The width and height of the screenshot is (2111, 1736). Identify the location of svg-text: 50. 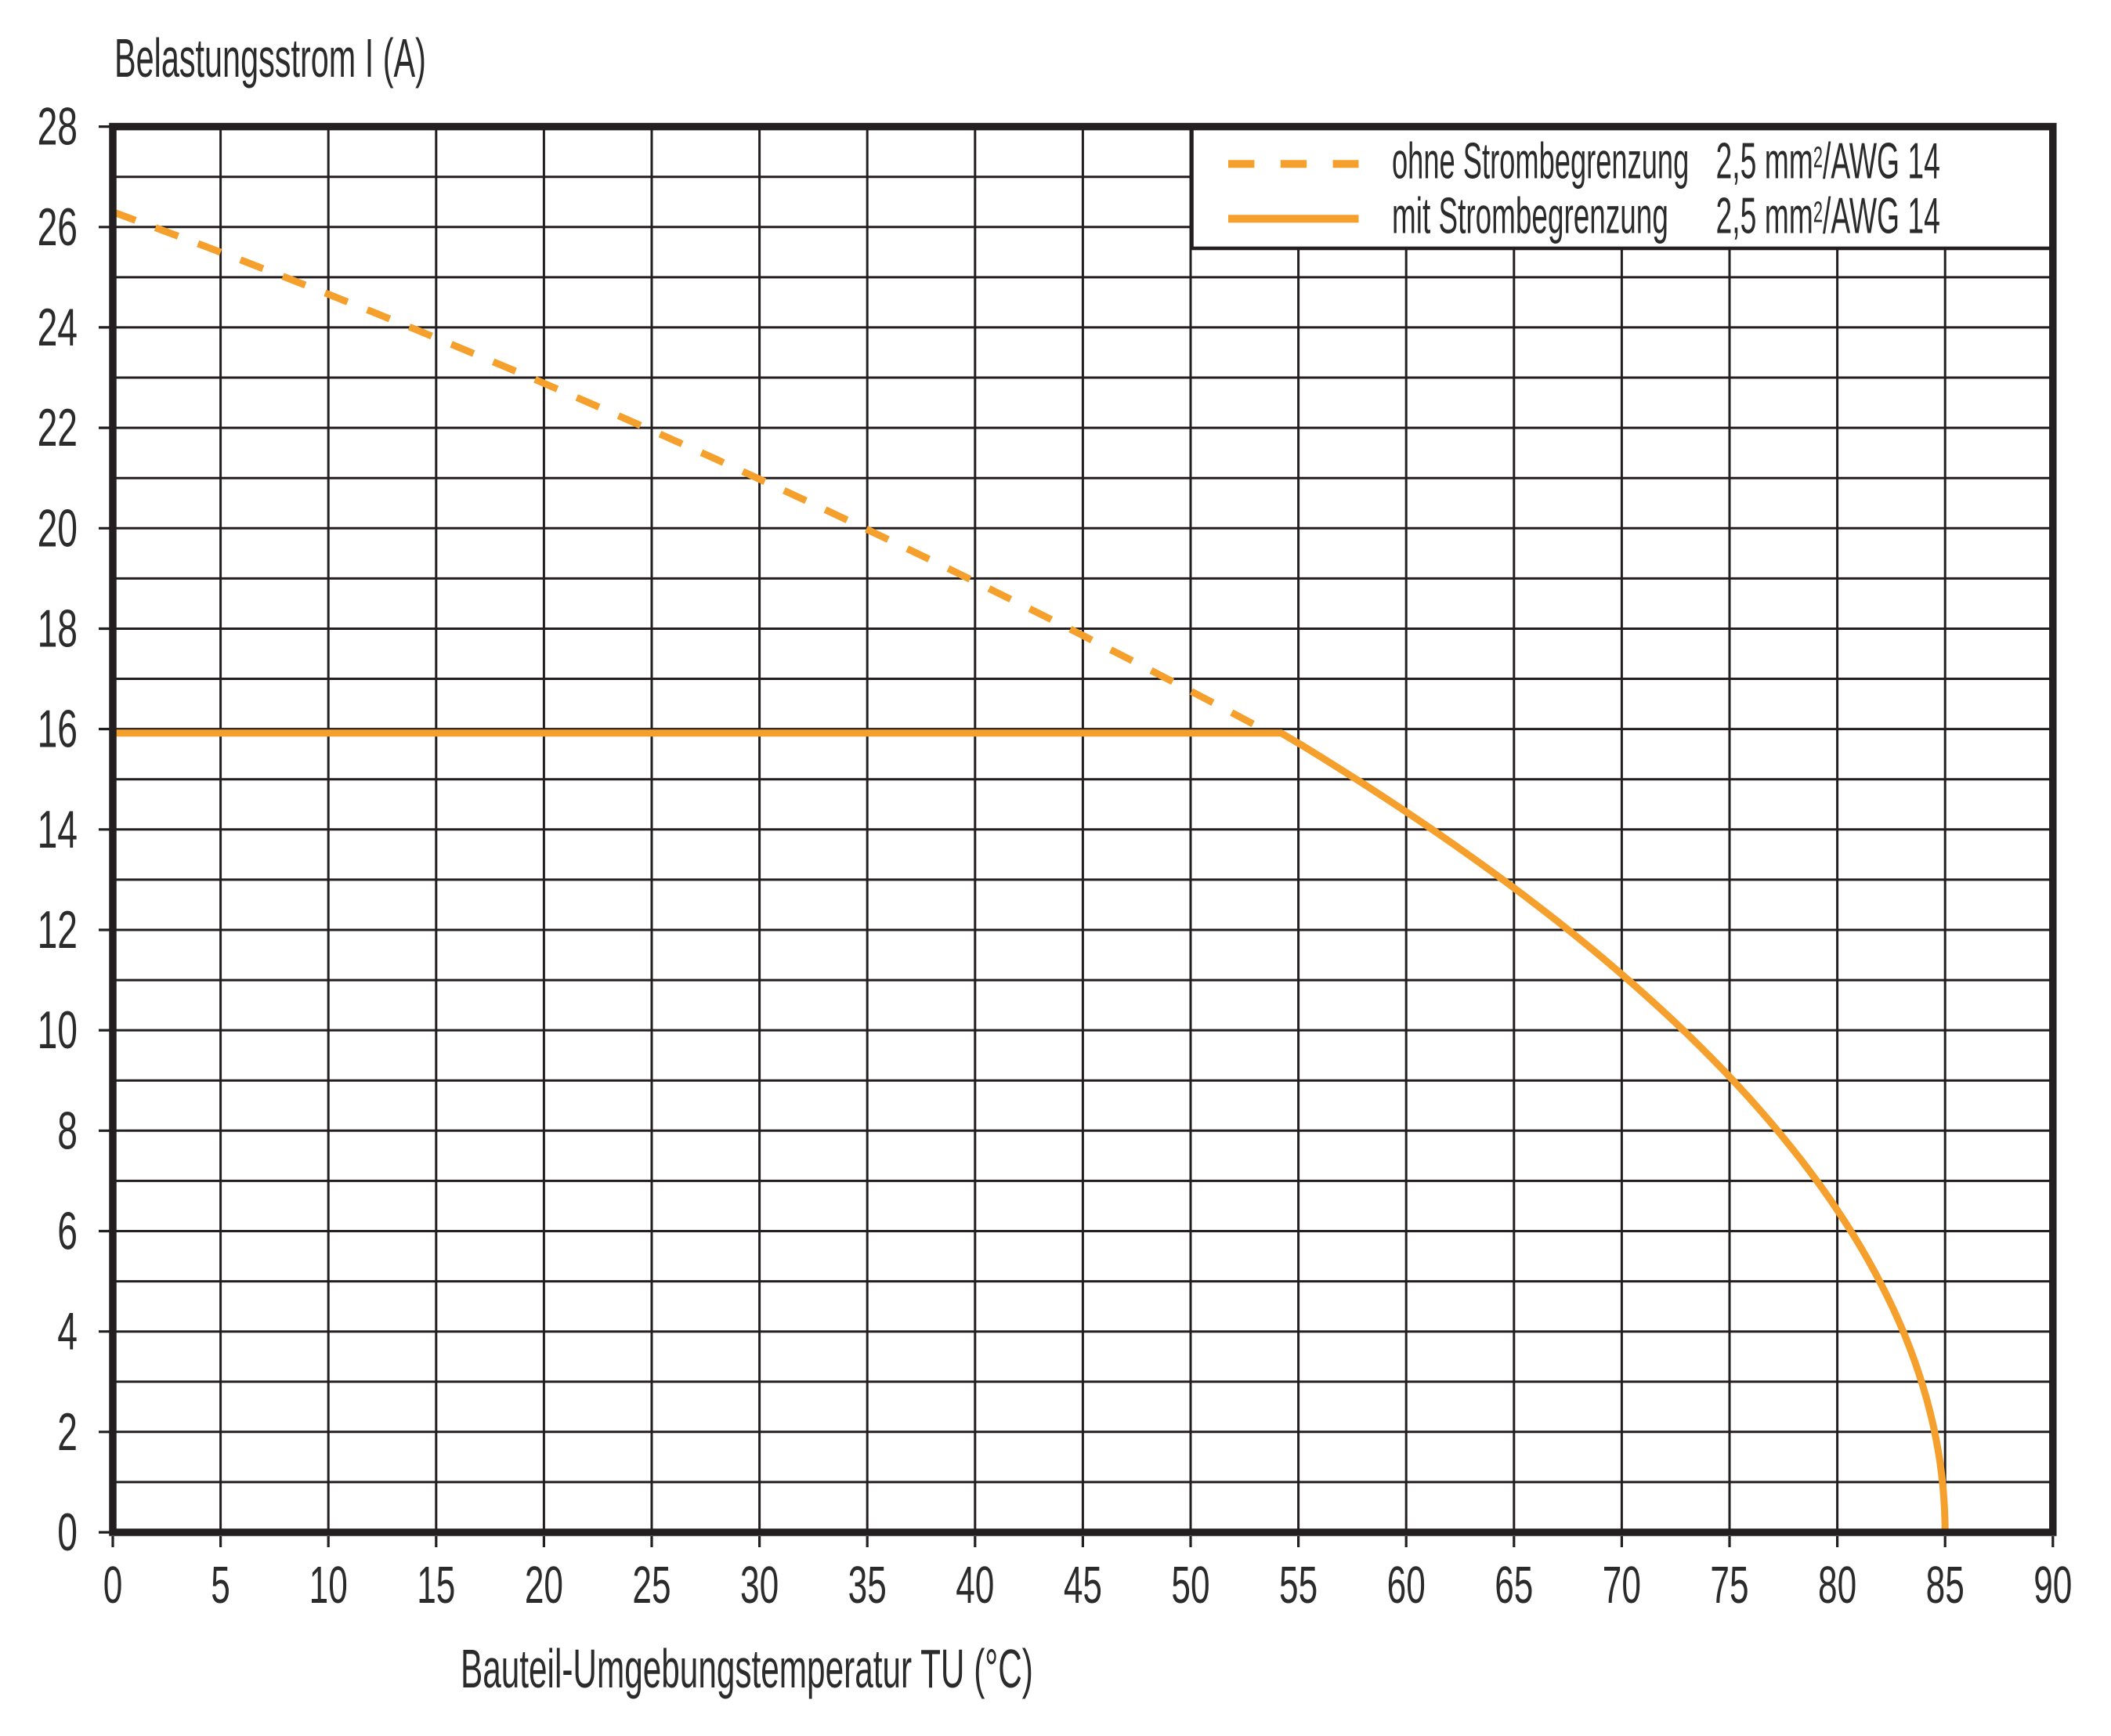
(1190, 1586).